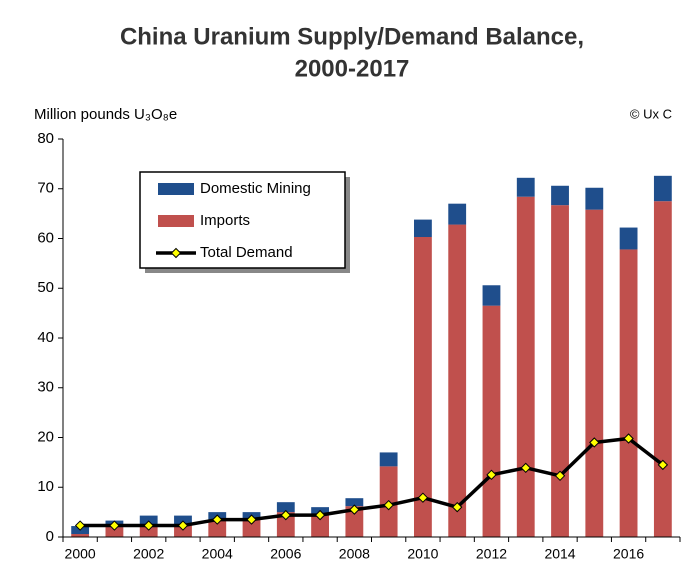 The image size is (698, 583). What do you see at coordinates (50, 536) in the screenshot?
I see `y-tick-label: 0` at bounding box center [50, 536].